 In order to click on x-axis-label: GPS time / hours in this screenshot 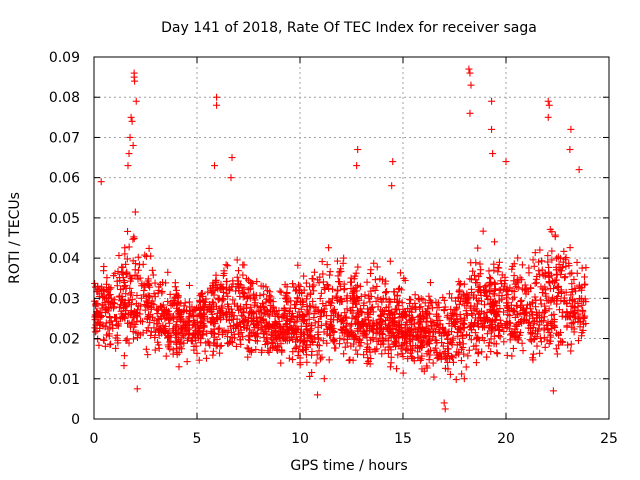, I will do `click(348, 466)`.